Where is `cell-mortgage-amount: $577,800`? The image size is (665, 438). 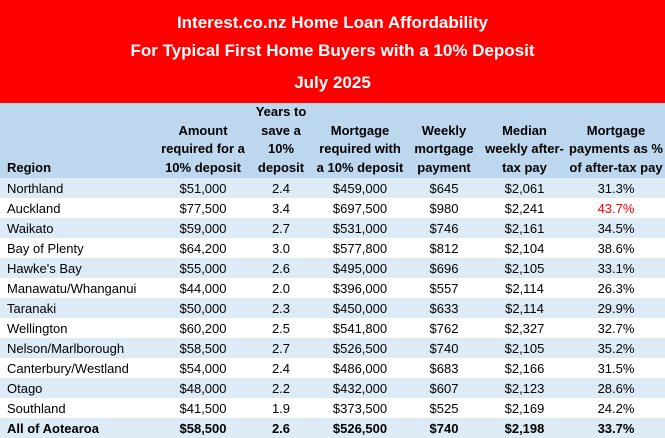 cell-mortgage-amount: $577,800 is located at coordinates (360, 248).